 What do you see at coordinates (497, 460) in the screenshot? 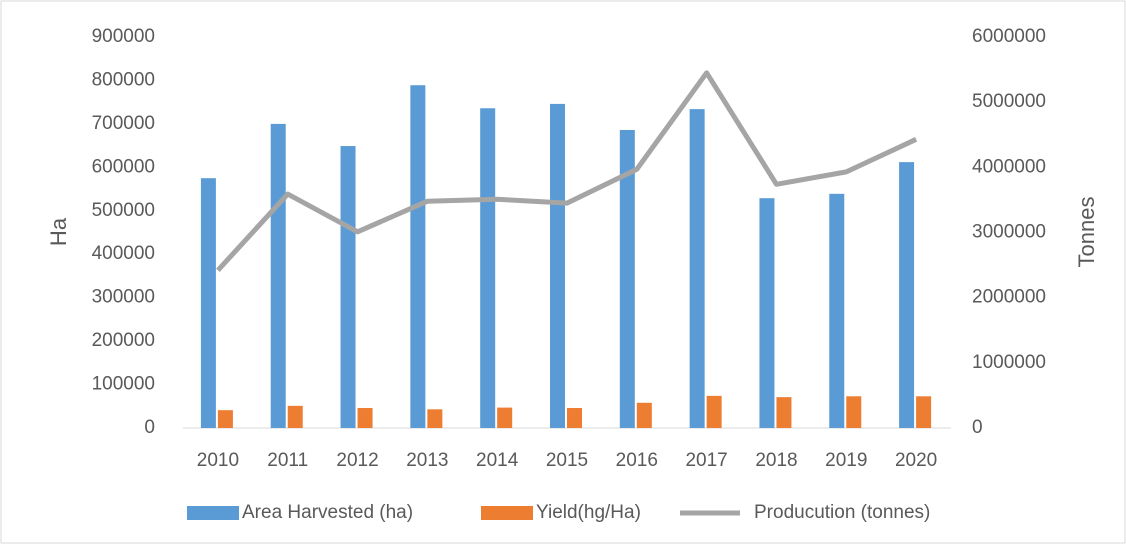
I see `x-tick-label: 2014` at bounding box center [497, 460].